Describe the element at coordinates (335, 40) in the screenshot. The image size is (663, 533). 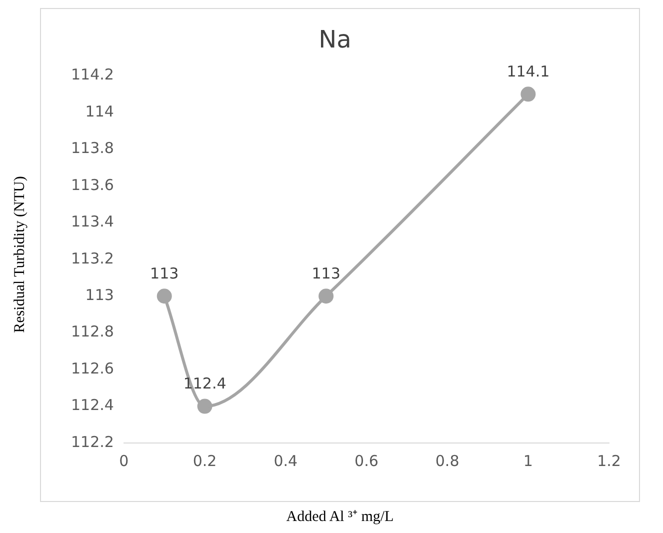
I see `chart-title: Na` at that location.